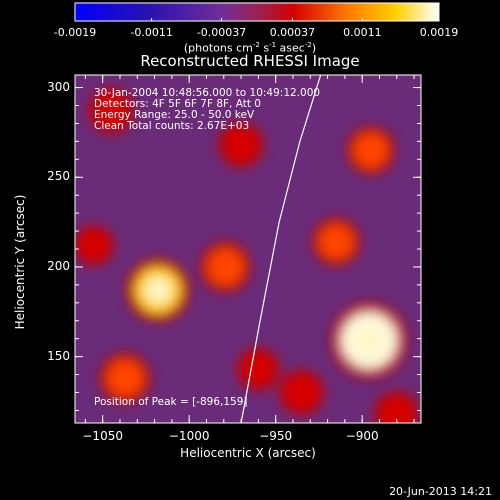 The height and width of the screenshot is (500, 500). What do you see at coordinates (20, 262) in the screenshot?
I see `y-axis-label: Heliocentric Y (arcsec)` at bounding box center [20, 262].